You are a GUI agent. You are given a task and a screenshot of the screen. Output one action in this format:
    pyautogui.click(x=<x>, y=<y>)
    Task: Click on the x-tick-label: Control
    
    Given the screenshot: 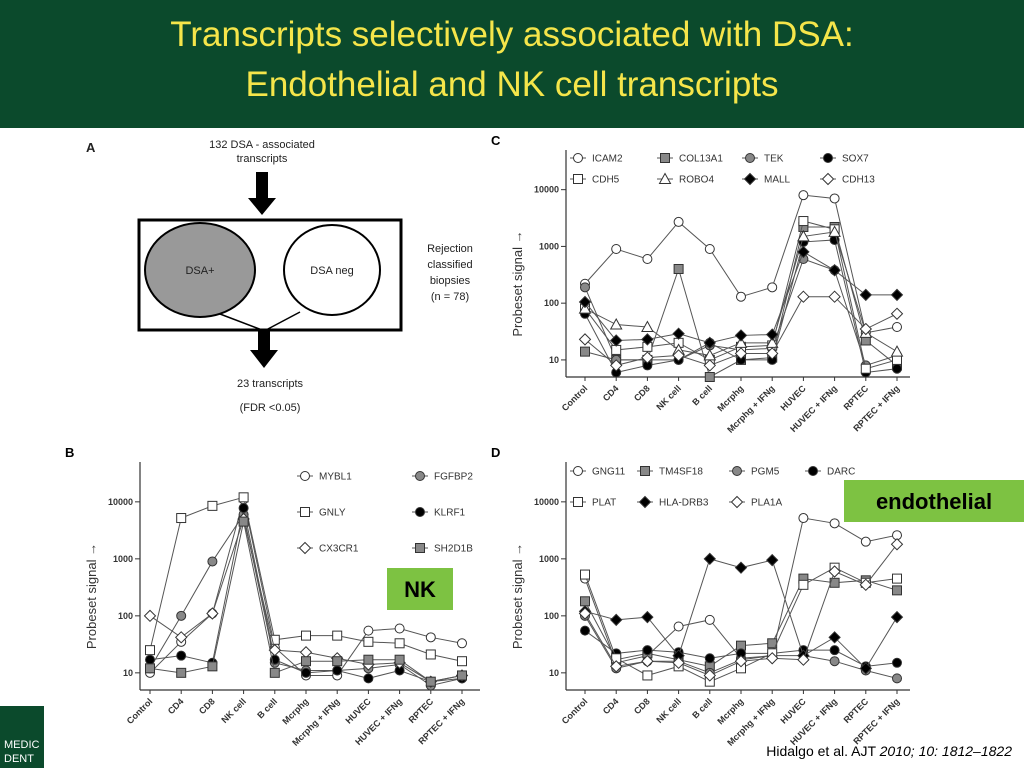 What is the action you would take?
    pyautogui.click(x=140, y=711)
    